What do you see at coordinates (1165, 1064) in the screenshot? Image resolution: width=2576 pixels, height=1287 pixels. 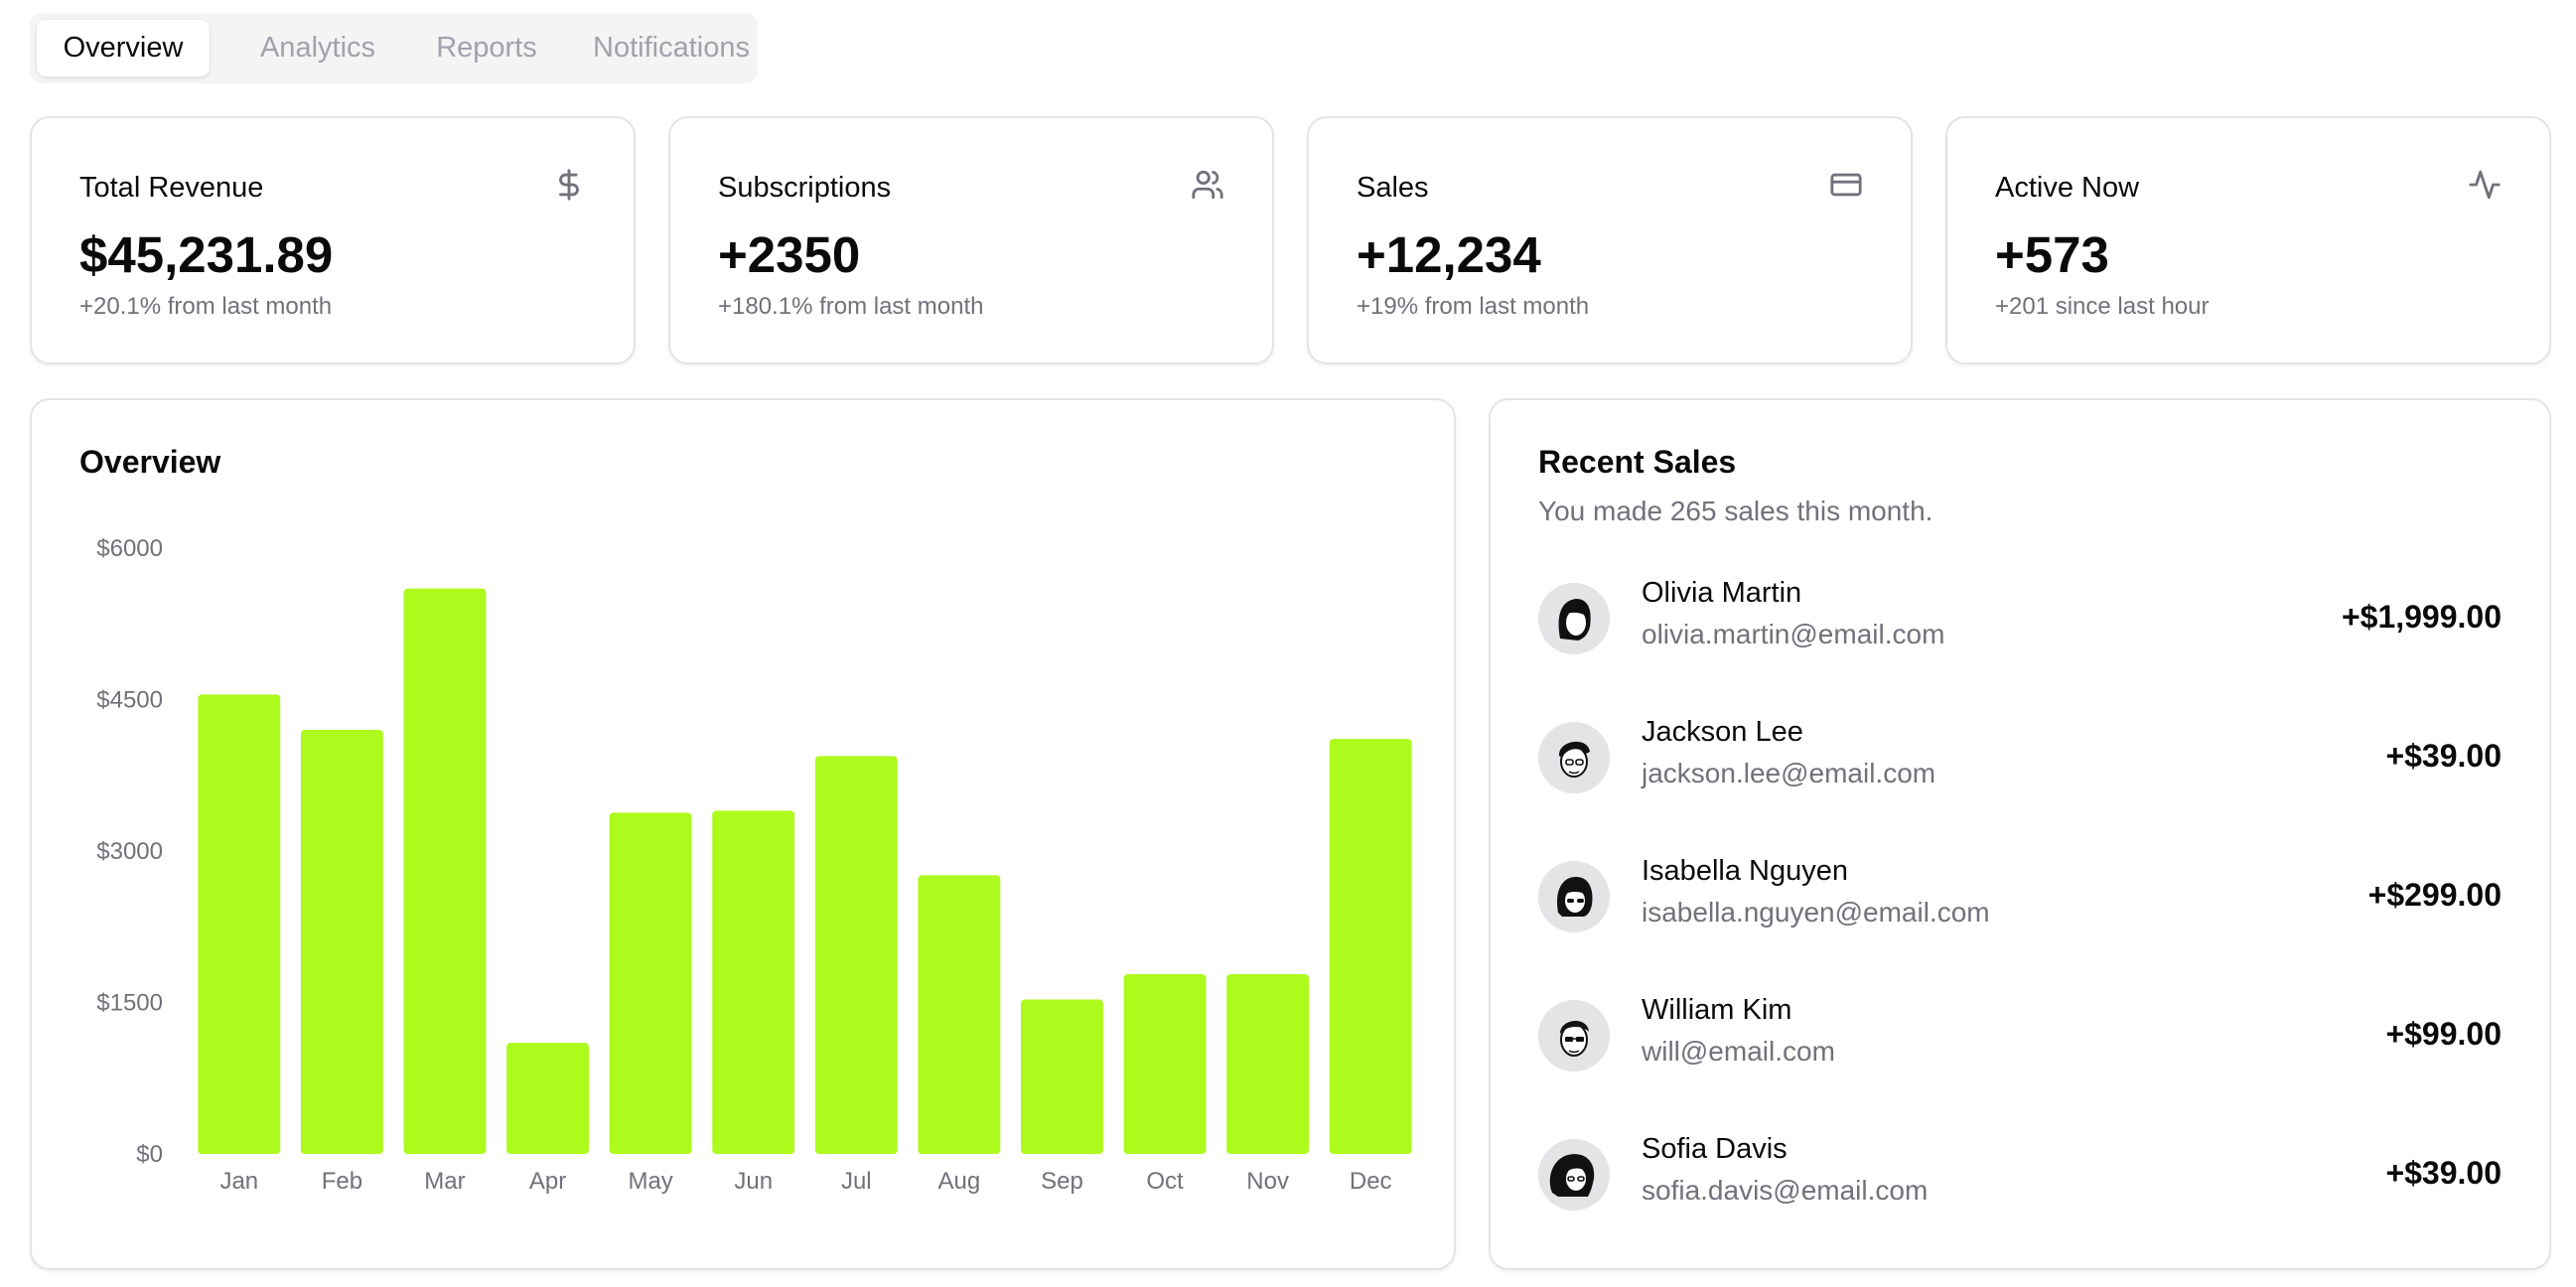 I see `bar-oct` at bounding box center [1165, 1064].